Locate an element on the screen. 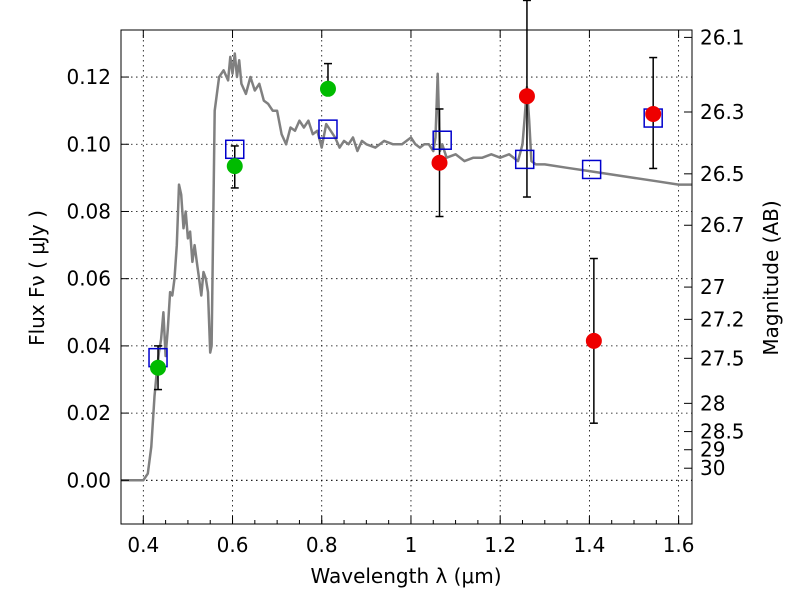 This screenshot has height=600, width=800. mag-tick-label: 26.5 is located at coordinates (722, 174).